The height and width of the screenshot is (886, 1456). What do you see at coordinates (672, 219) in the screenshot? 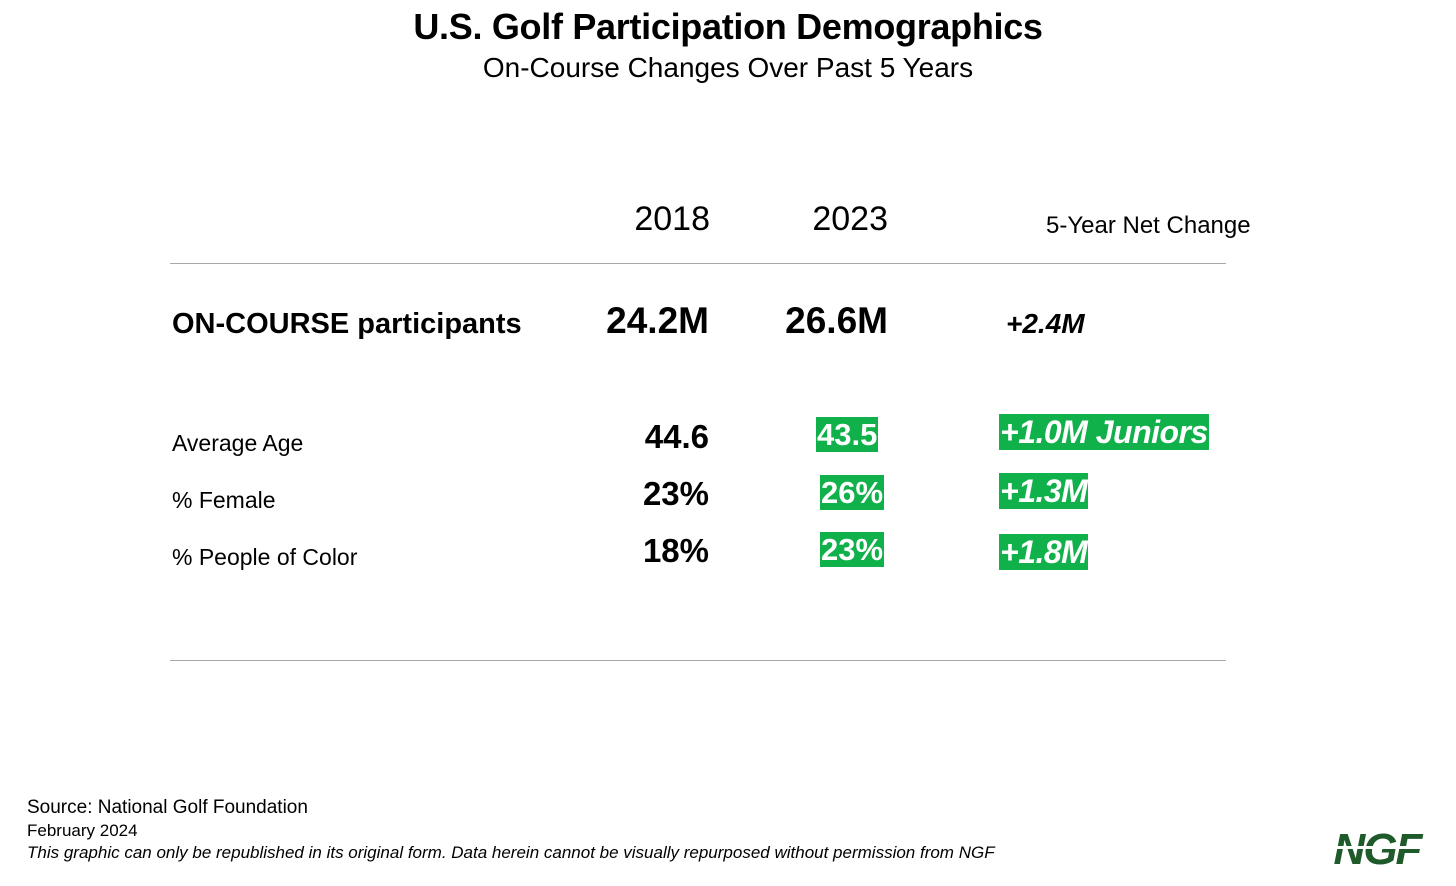
I see `column-header-2018: 2018` at bounding box center [672, 219].